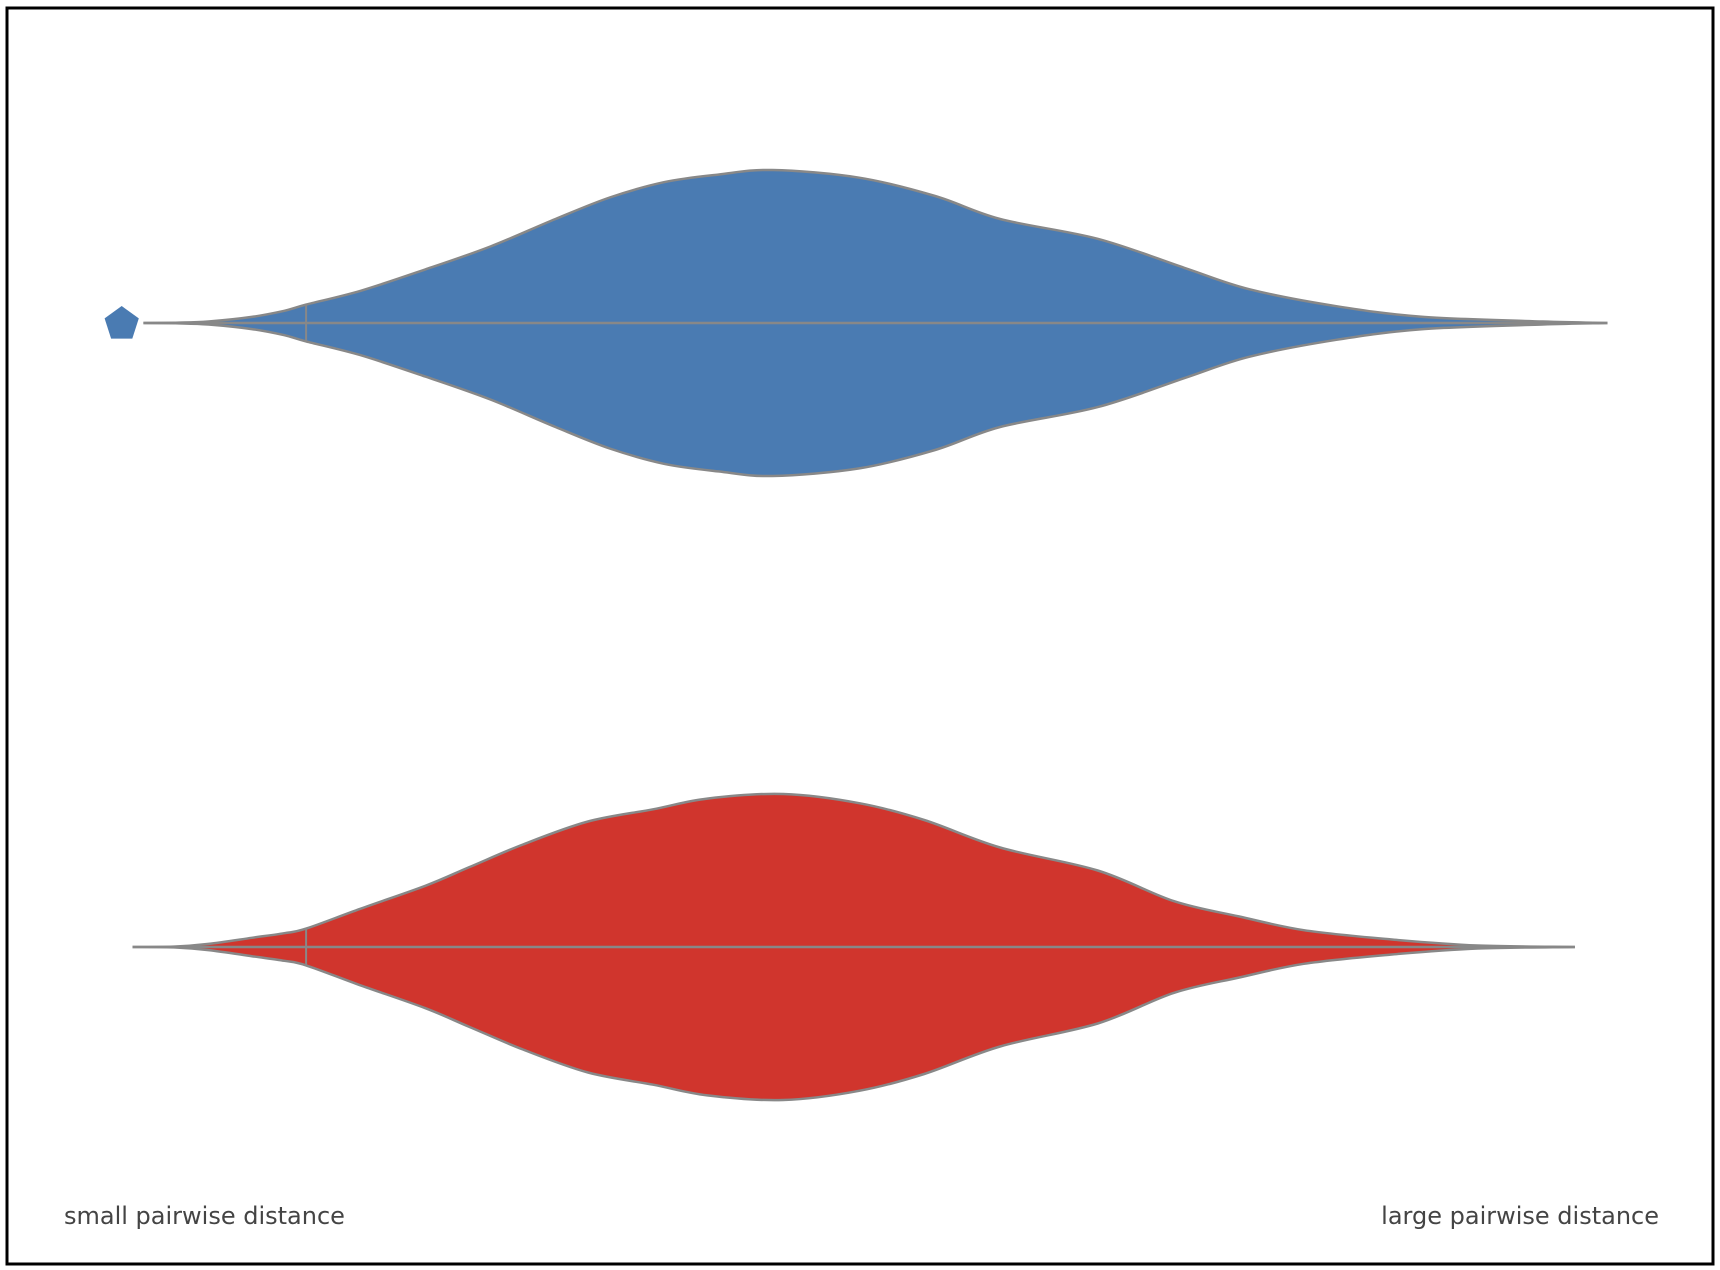  What do you see at coordinates (121, 322) in the screenshot?
I see `pentagon-marker` at bounding box center [121, 322].